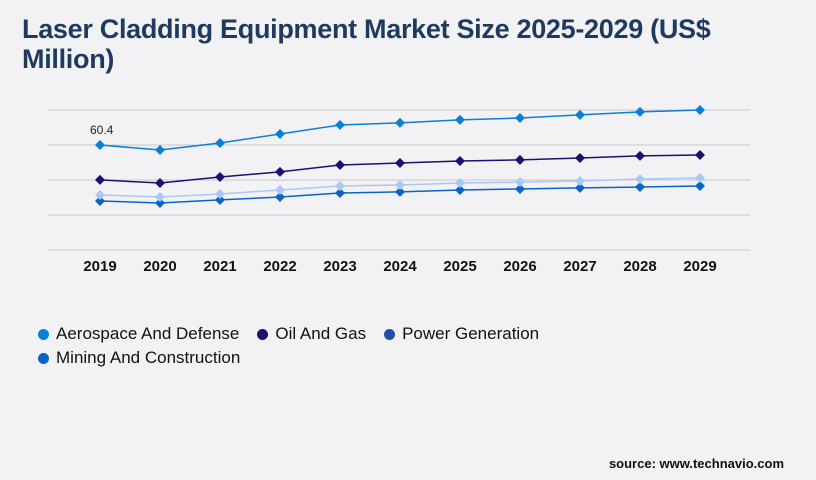 Image resolution: width=816 pixels, height=480 pixels. I want to click on x-tick-label: 2021, so click(219, 266).